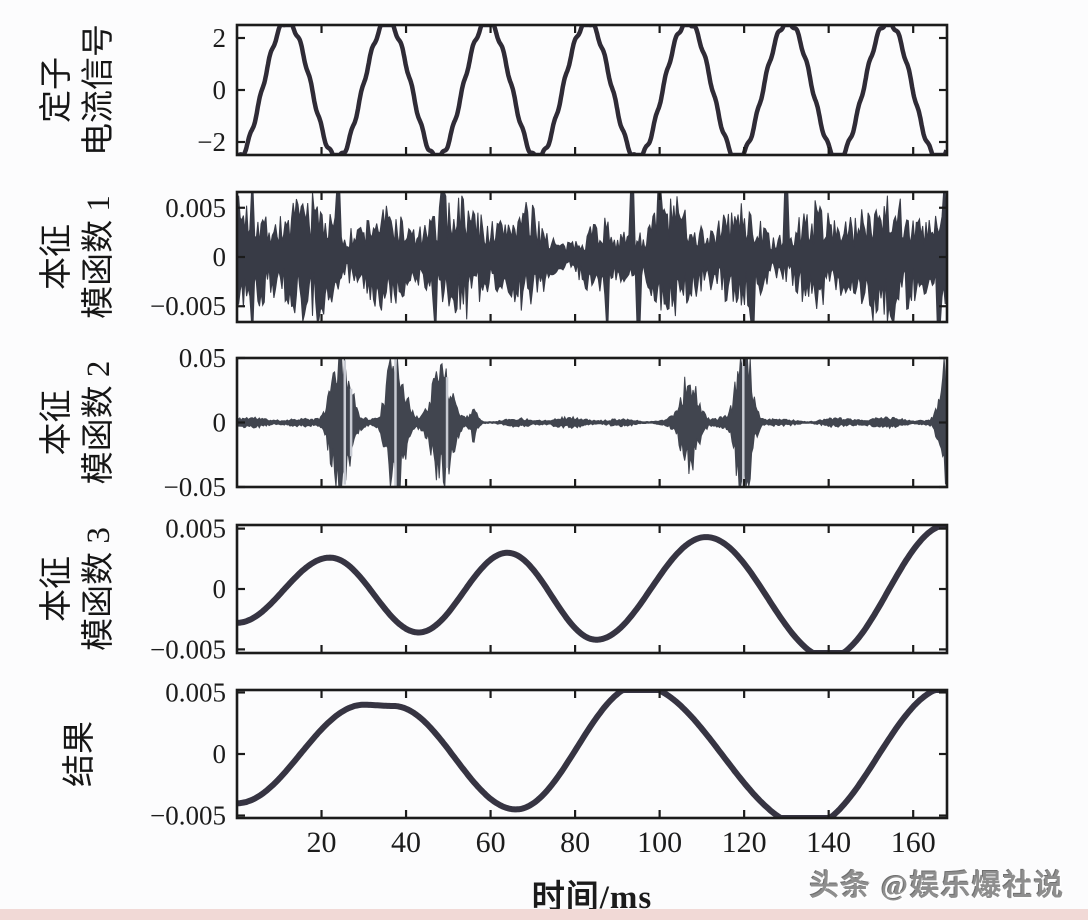 This screenshot has height=920, width=1088. I want to click on x-tick-label: 100, so click(659, 842).